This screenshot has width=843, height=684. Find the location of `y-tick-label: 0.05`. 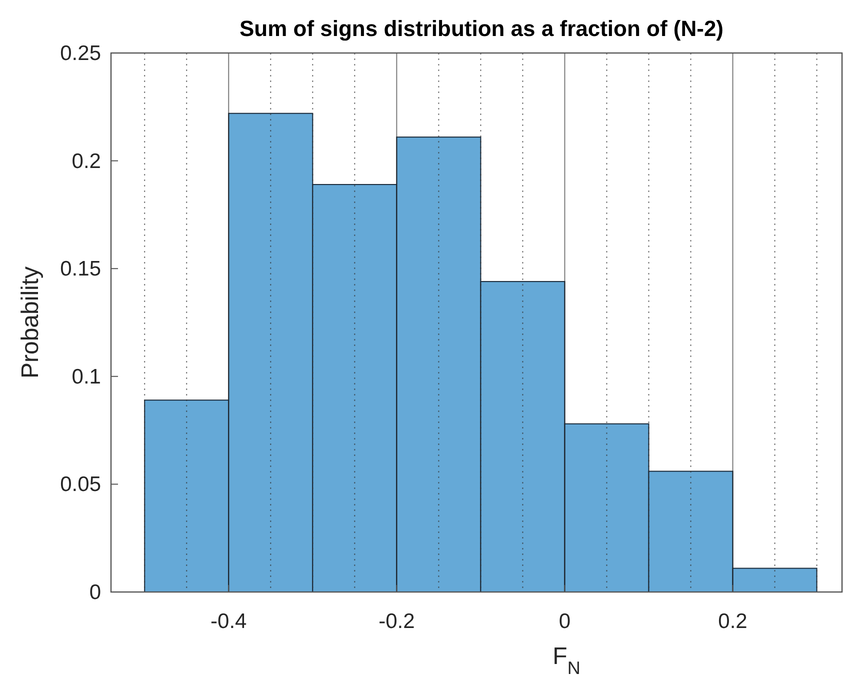

y-tick-label: 0.05 is located at coordinates (80, 484).